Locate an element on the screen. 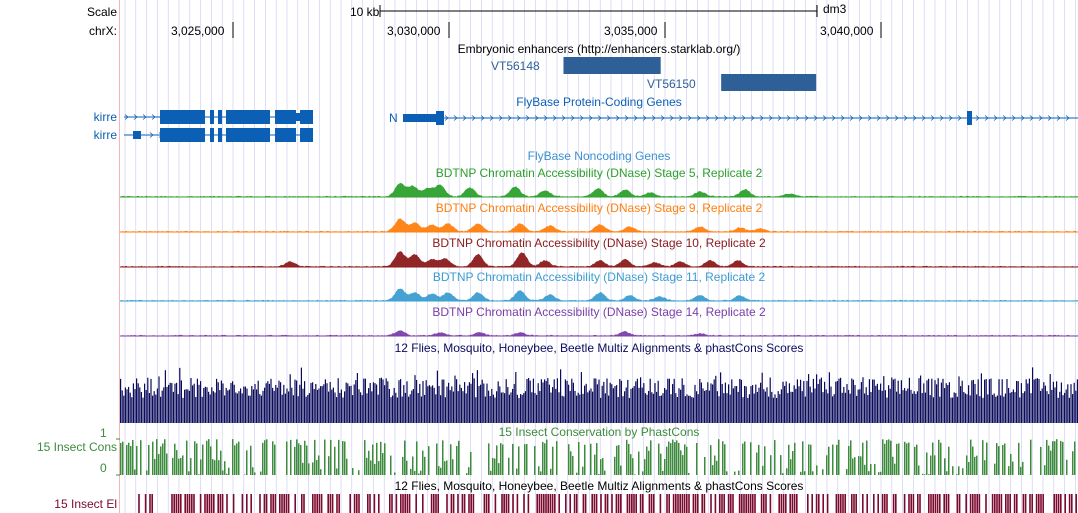  noncoding-track-title: FlyBase Noncoding Genes is located at coordinates (599, 156).